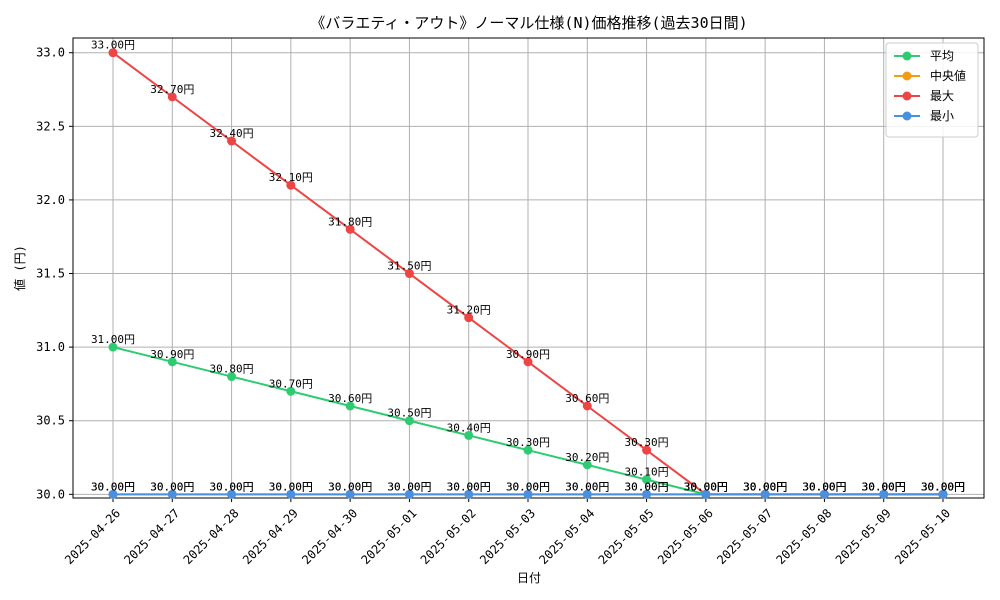 This screenshot has height=600, width=1000. I want to click on data-label: 31.20円, so click(469, 310).